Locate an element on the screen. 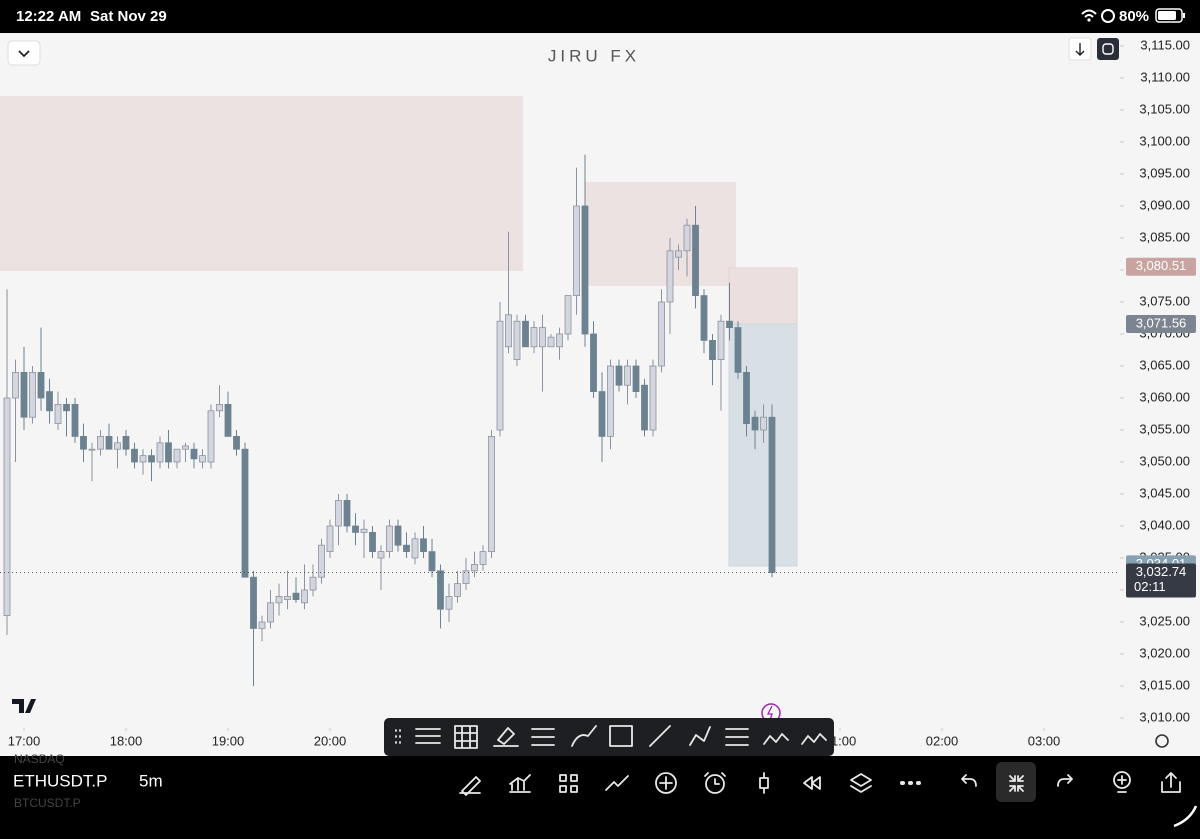  interval: 5m is located at coordinates (151, 780).